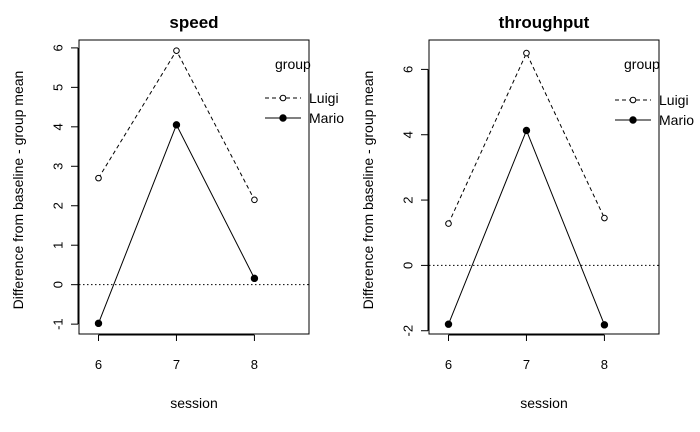 The image size is (700, 432). Describe the element at coordinates (58, 166) in the screenshot. I see `y-tick-label: 3` at that location.